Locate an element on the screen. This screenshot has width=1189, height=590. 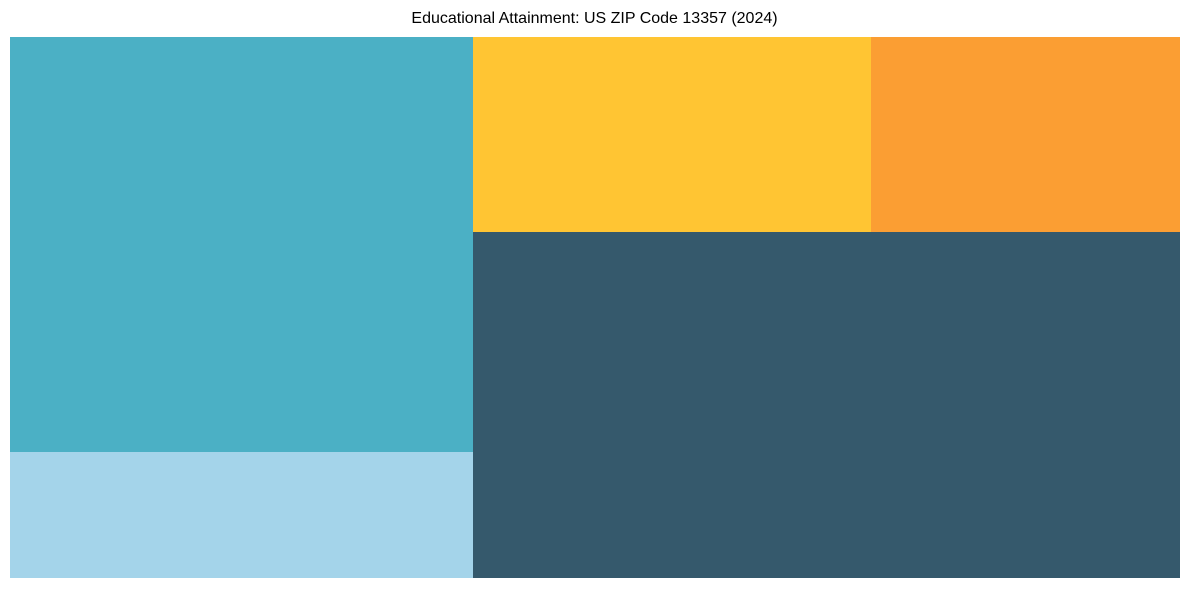
treemap-tile-yellow is located at coordinates (672, 134).